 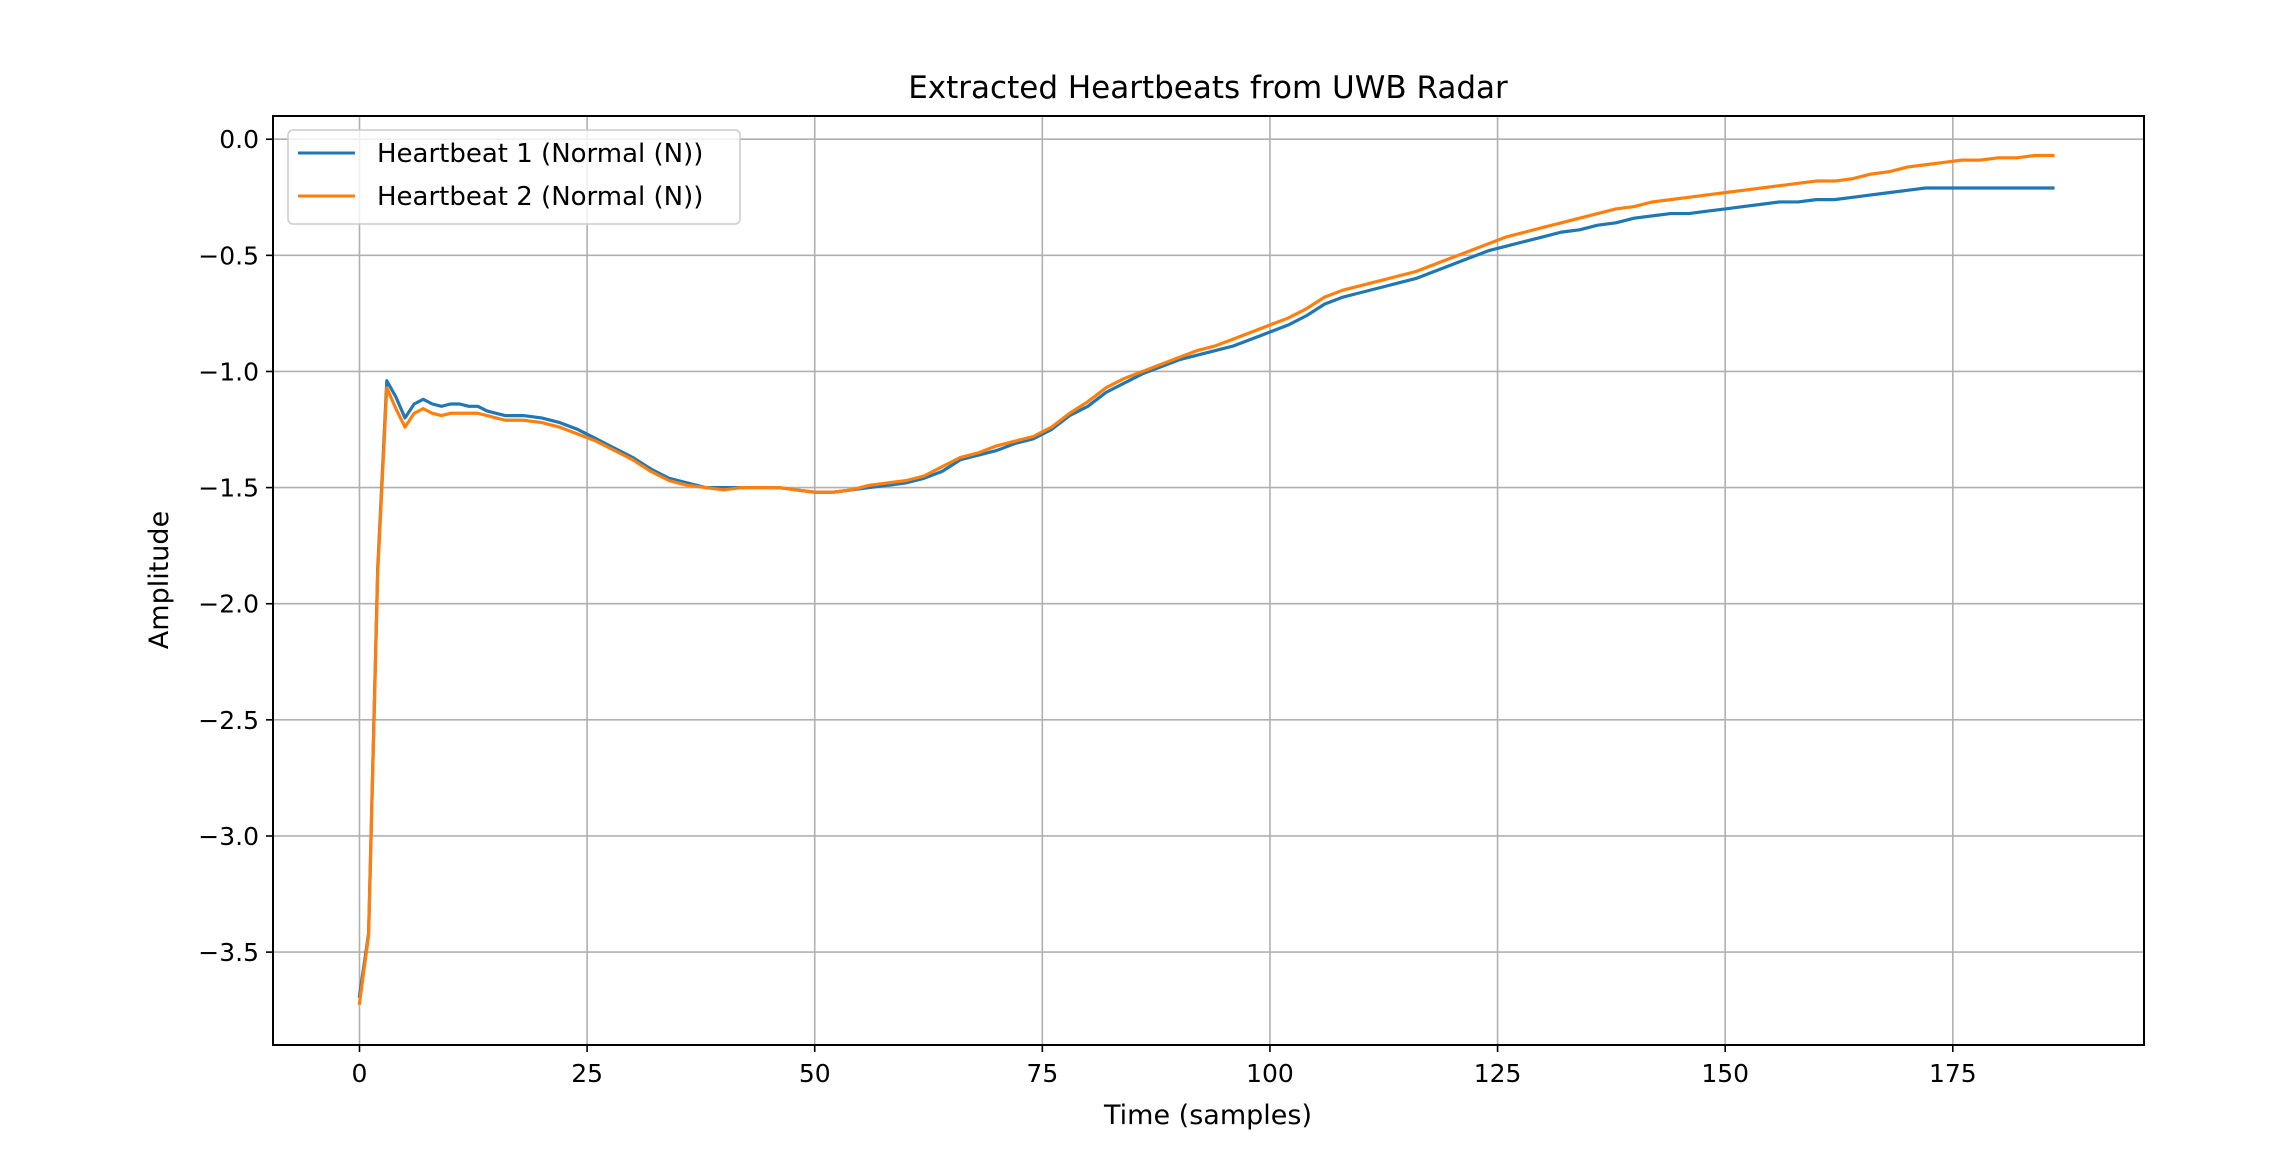 What do you see at coordinates (360, 1073) in the screenshot?
I see `x-tick-label: 0` at bounding box center [360, 1073].